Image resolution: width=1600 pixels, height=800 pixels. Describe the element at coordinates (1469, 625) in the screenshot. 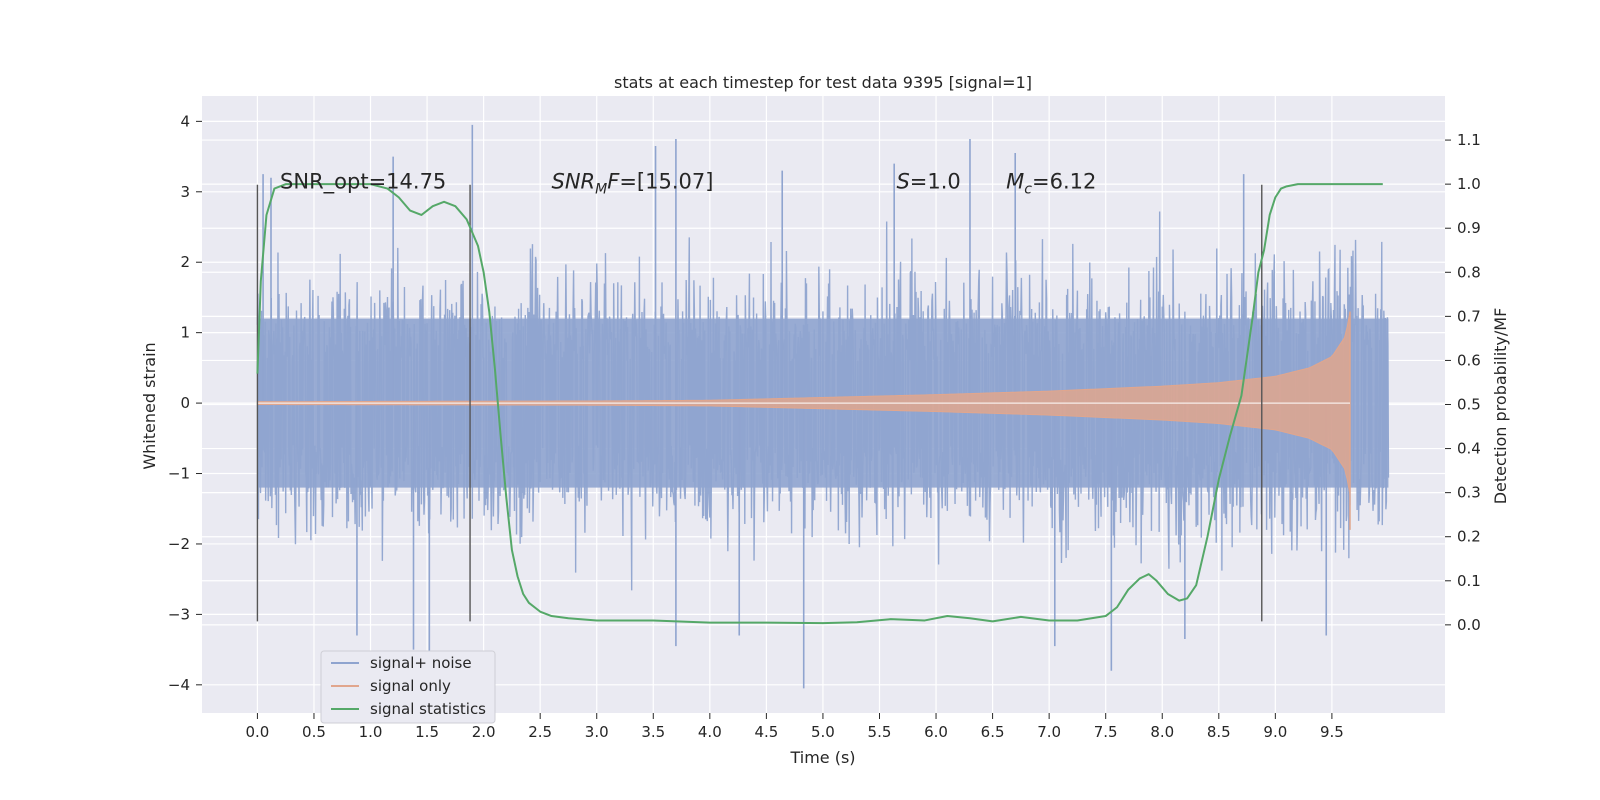

I see `y2-tick-label: 0.0` at that location.